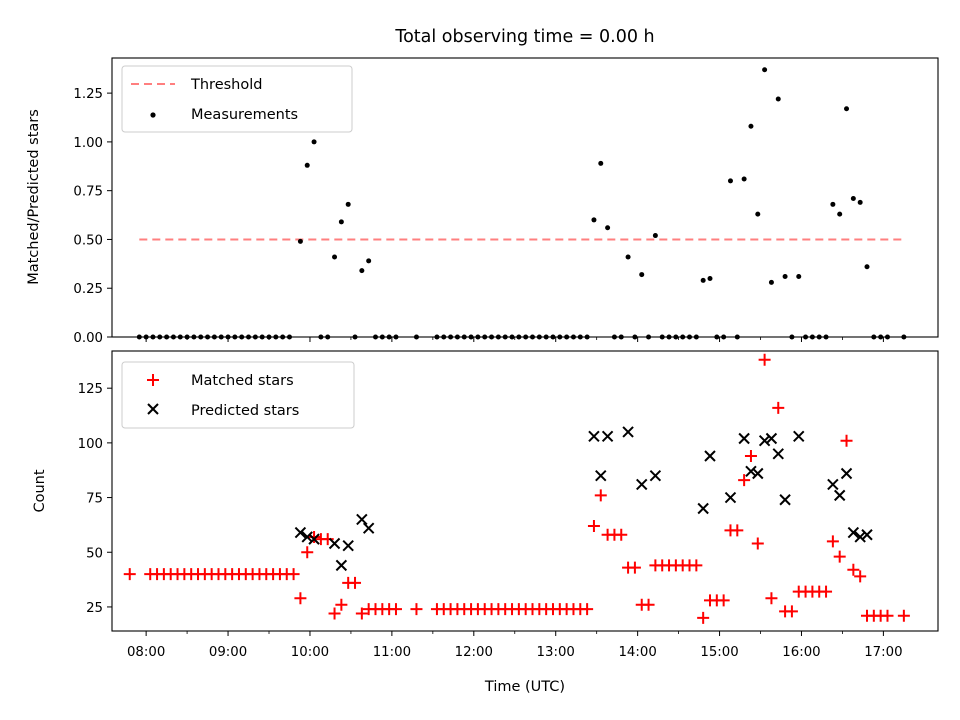  I want to click on x-tick-label: 14:00, so click(637, 652).